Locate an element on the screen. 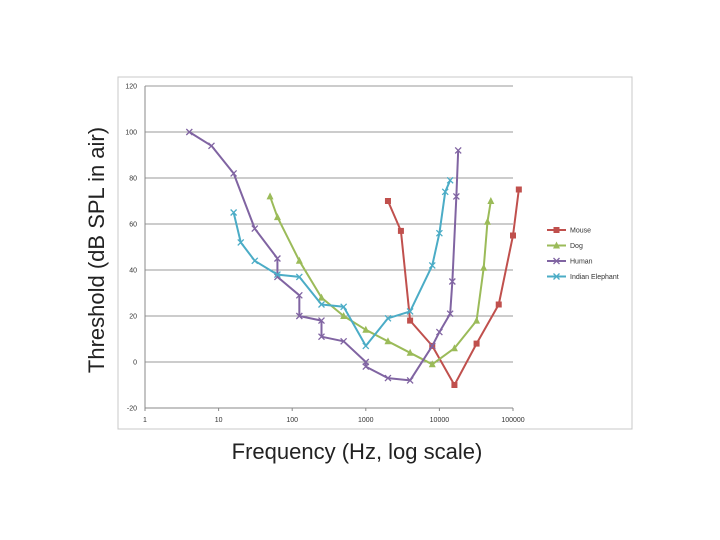  legend-label: Dog is located at coordinates (576, 246).